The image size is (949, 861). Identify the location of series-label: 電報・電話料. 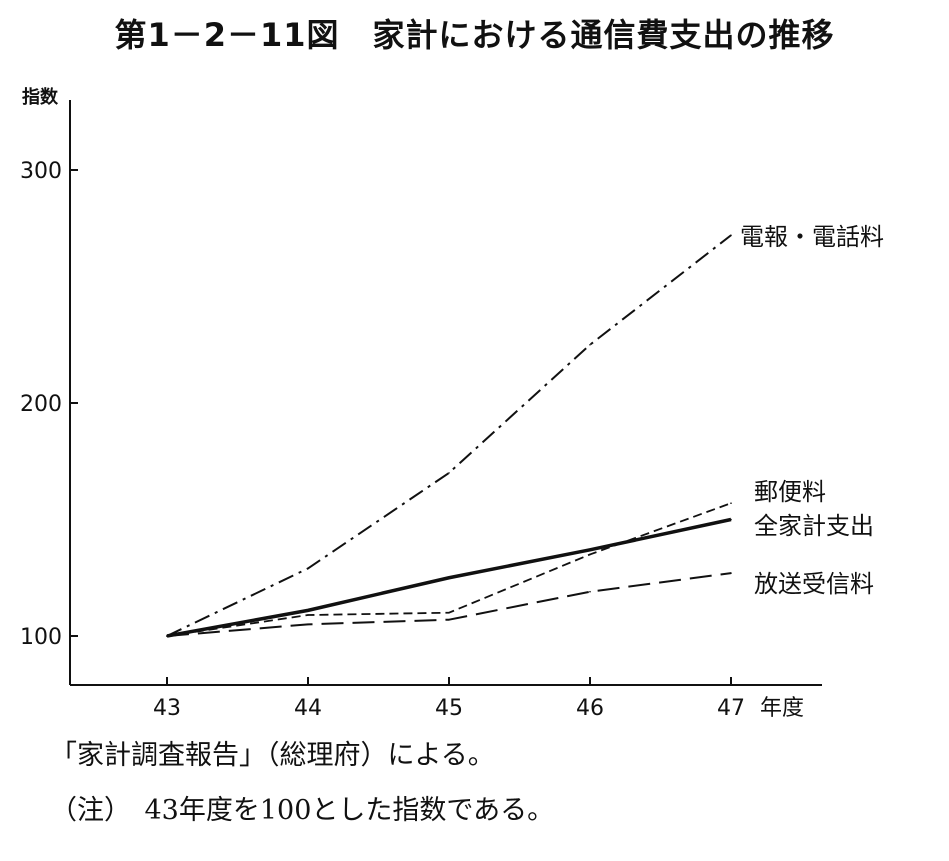
(812, 237).